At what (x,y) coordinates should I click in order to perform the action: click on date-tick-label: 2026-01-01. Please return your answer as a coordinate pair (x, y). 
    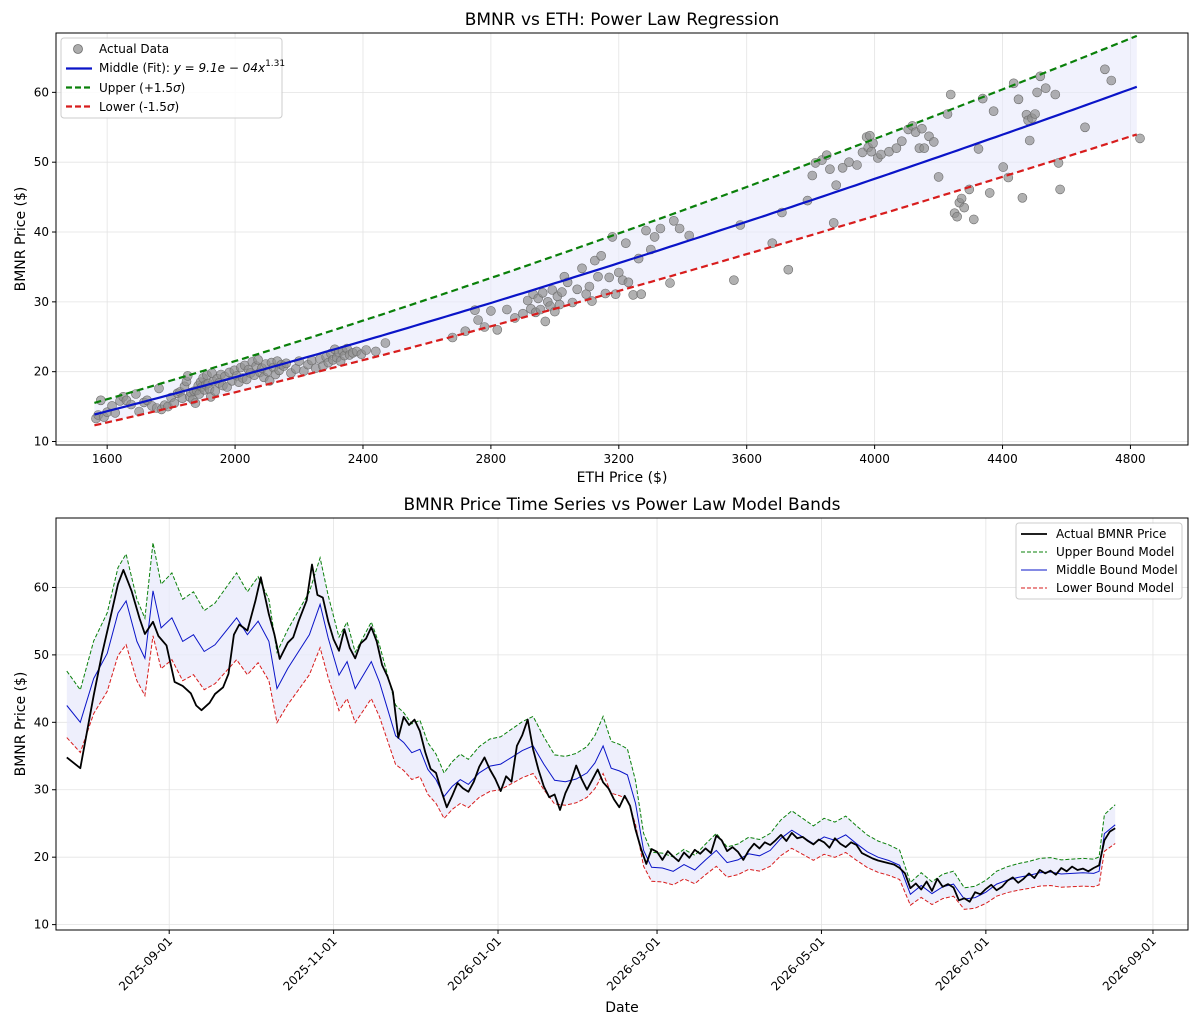
    Looking at the image, I should click on (474, 963).